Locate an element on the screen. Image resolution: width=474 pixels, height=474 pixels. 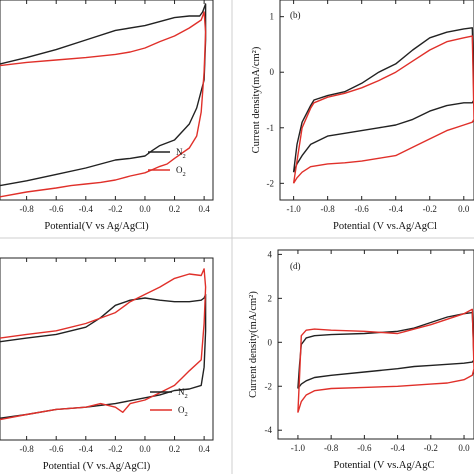
x-axis-label: Potential (V vs.Ag/AgCl) is located at coordinates (97, 466).